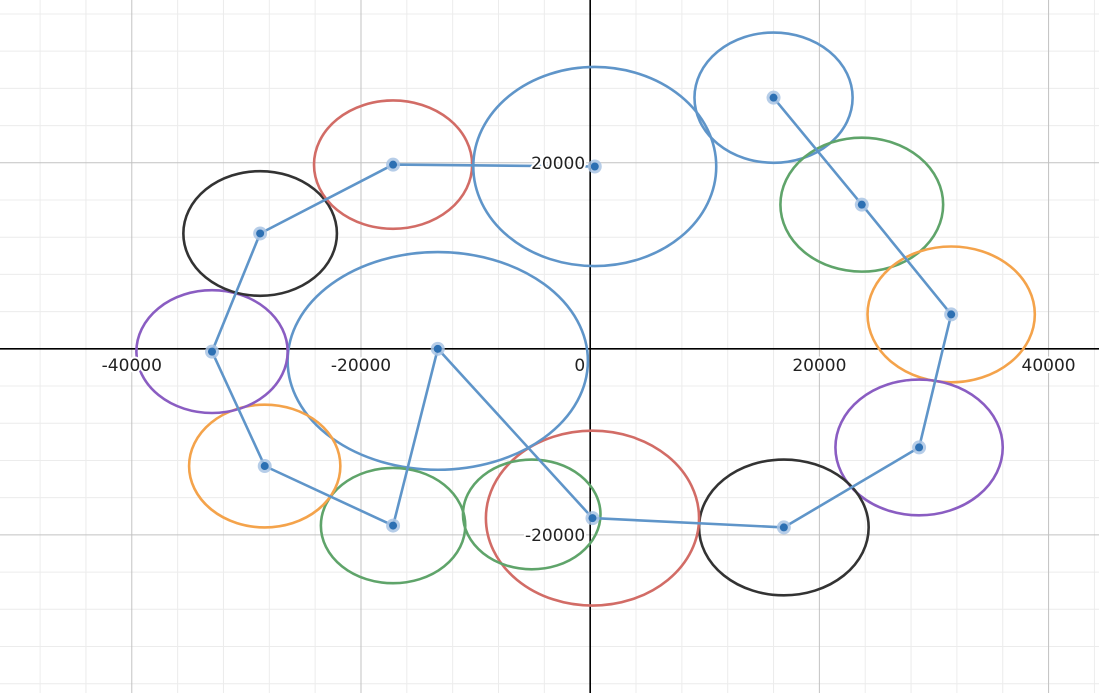 This screenshot has height=693, width=1099. I want to click on red-circle-bottom, so click(592, 518).